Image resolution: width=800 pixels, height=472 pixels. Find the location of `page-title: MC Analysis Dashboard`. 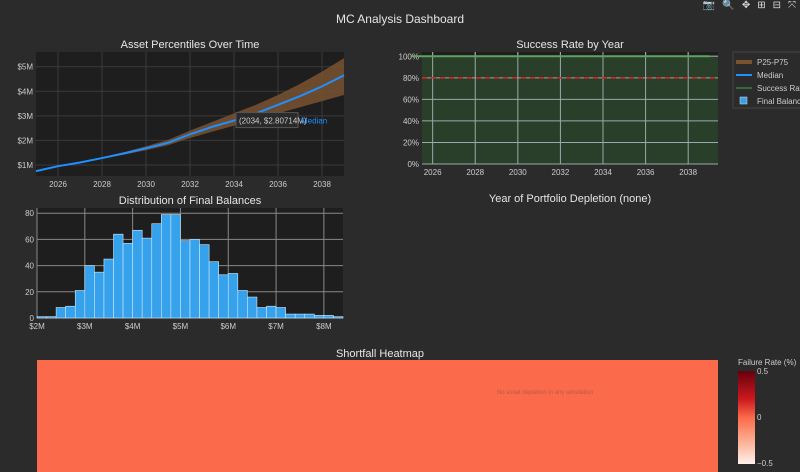

page-title: MC Analysis Dashboard is located at coordinates (400, 19).